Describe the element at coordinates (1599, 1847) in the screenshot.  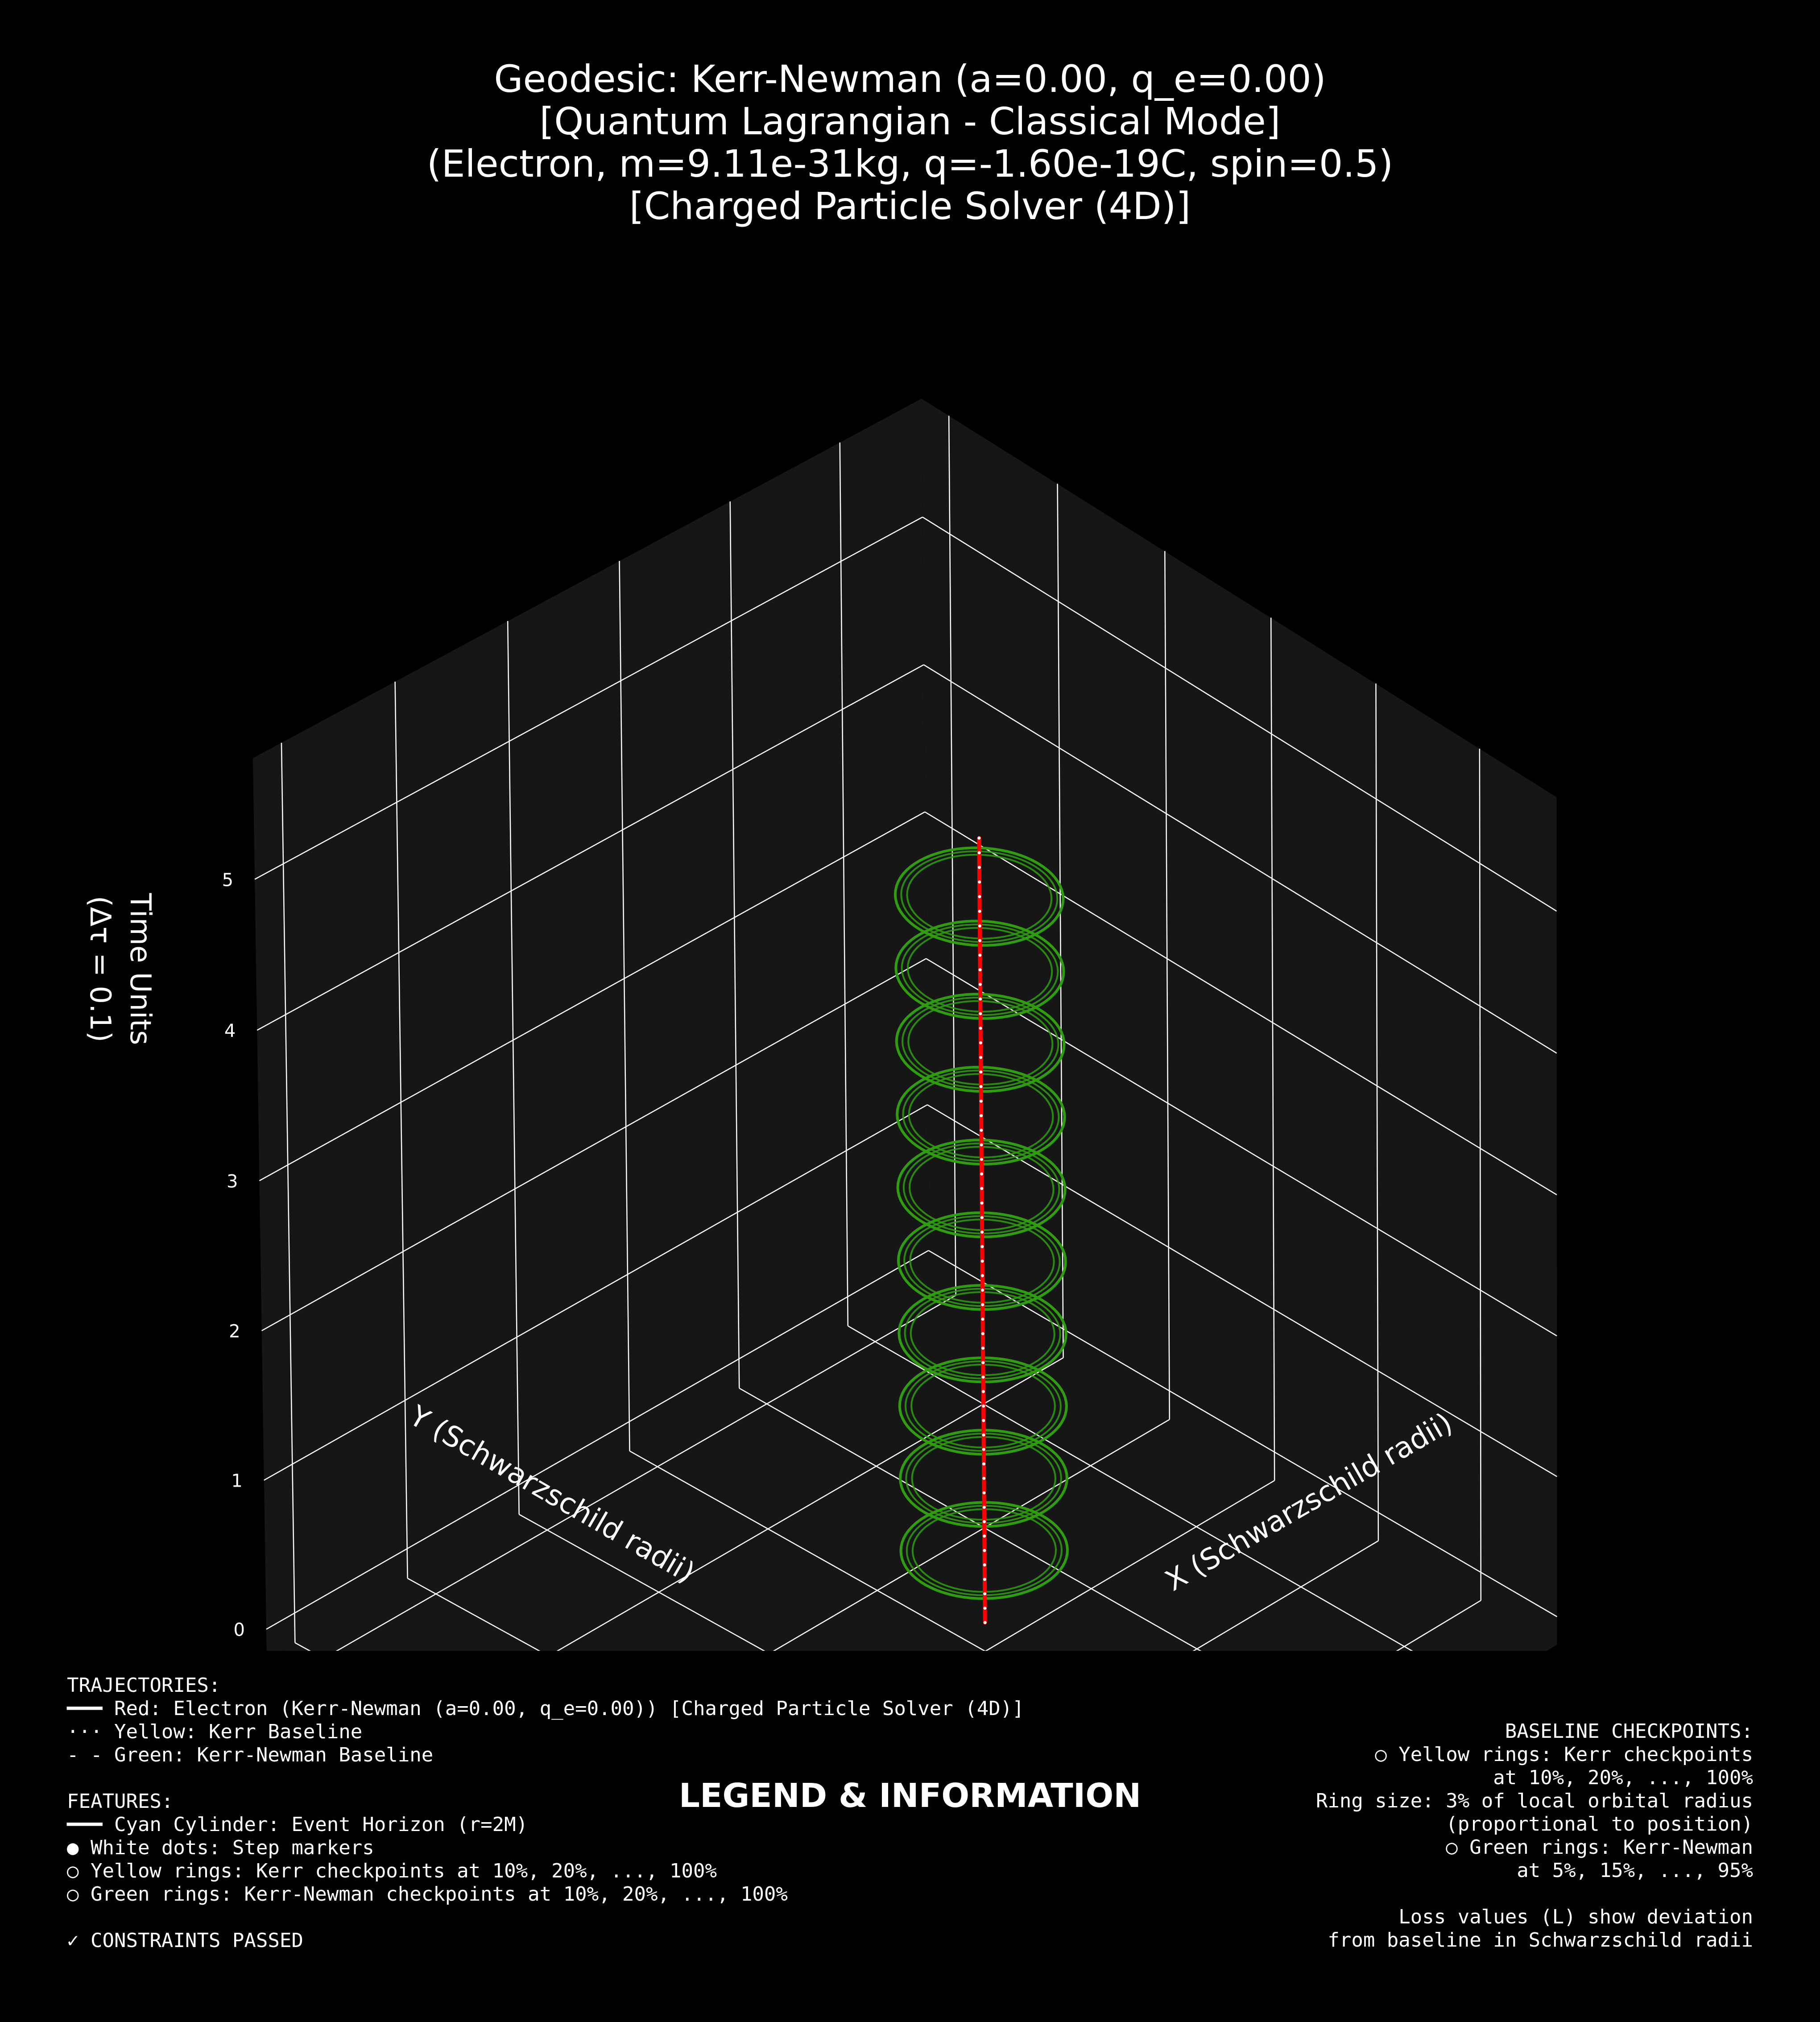
I see `legend-right-line: ○ Green rings: Kerr-Newman` at that location.